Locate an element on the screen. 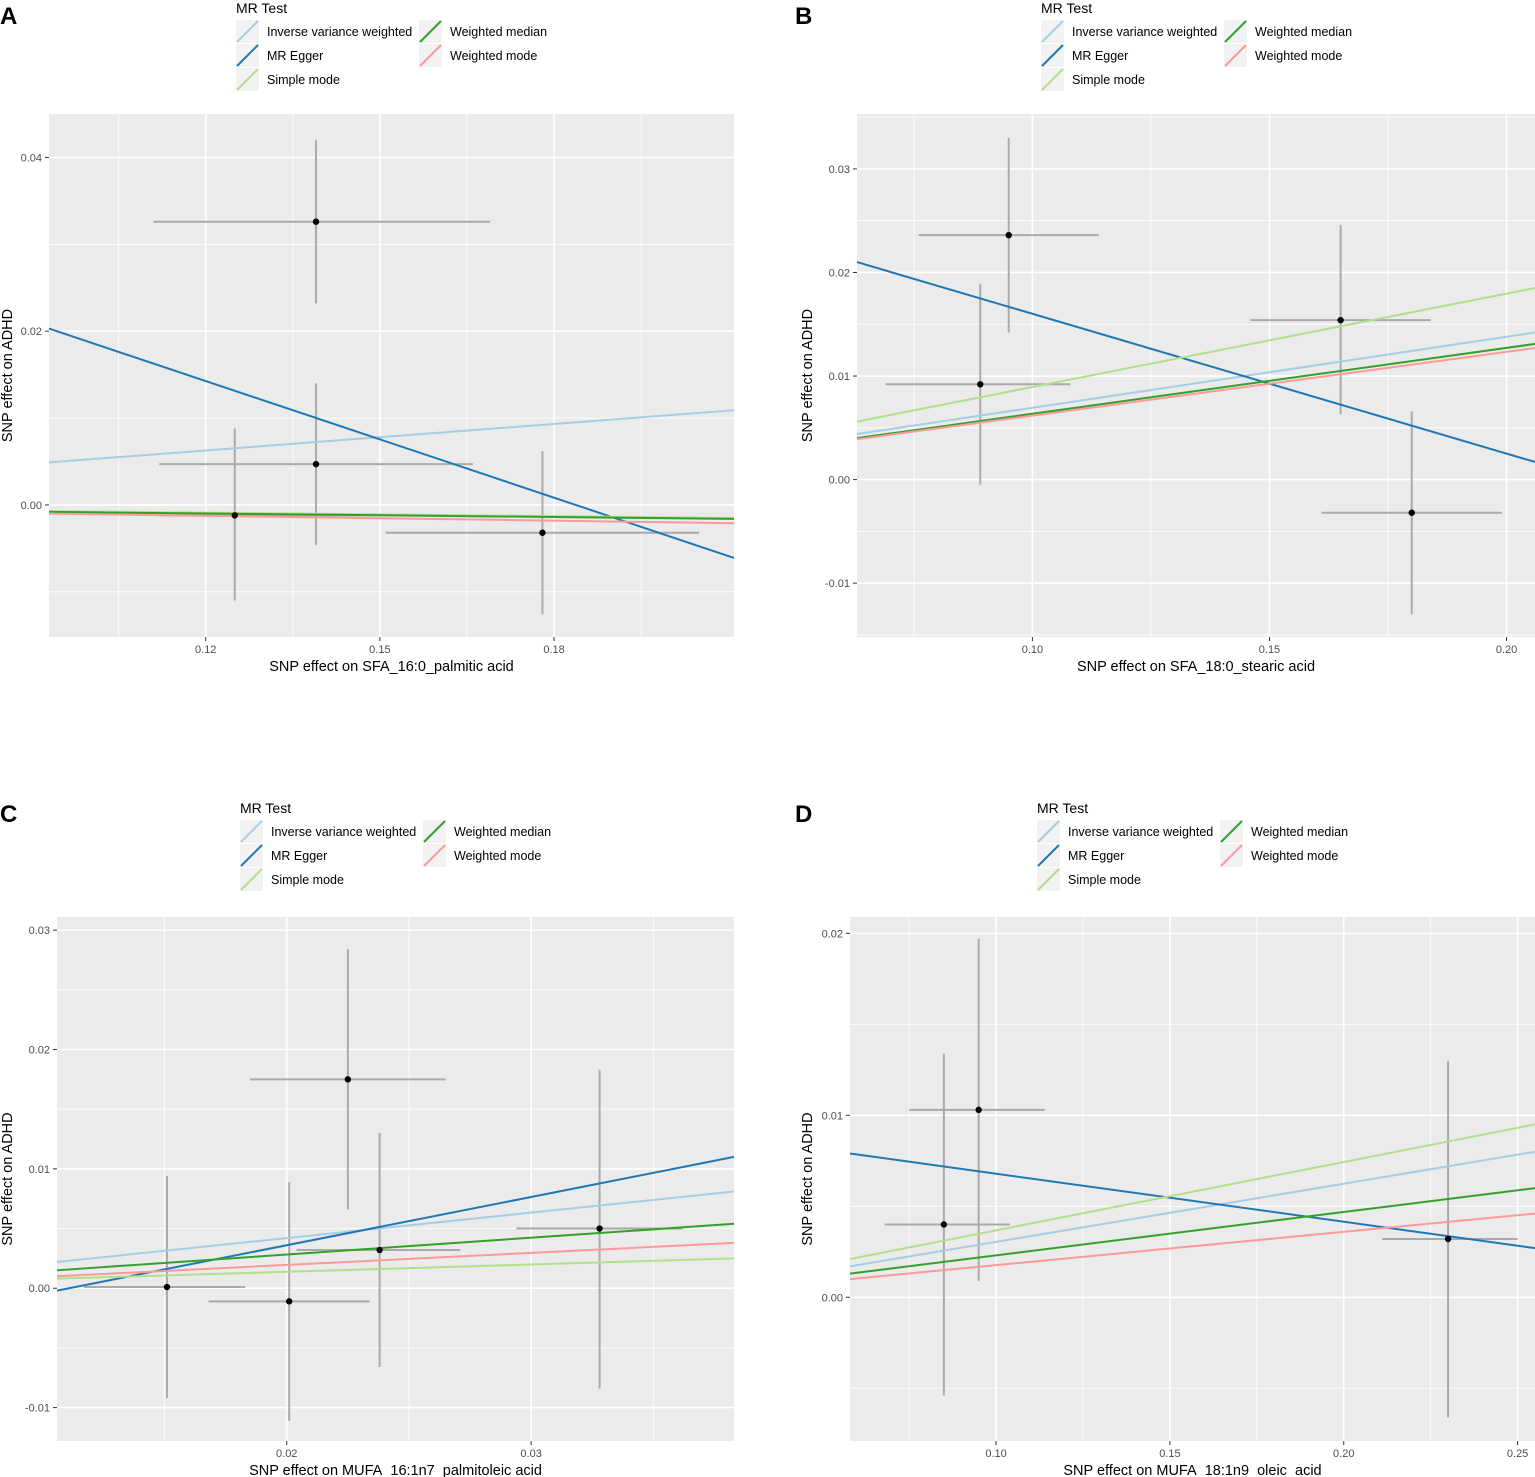 The height and width of the screenshot is (1477, 1535). x-tick-label: 0.03 is located at coordinates (530, 1454).